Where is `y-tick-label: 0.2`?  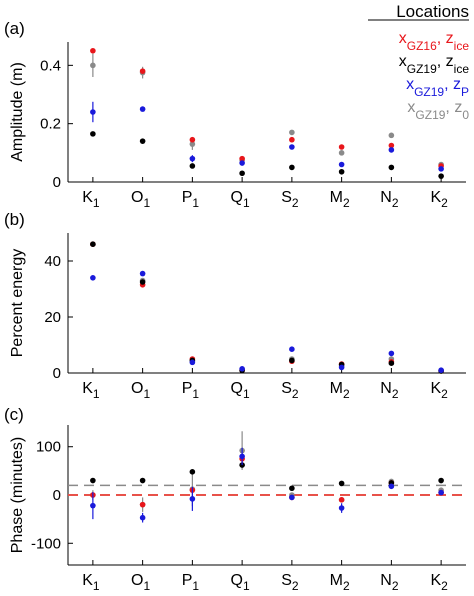 y-tick-label: 0.2 is located at coordinates (50, 124).